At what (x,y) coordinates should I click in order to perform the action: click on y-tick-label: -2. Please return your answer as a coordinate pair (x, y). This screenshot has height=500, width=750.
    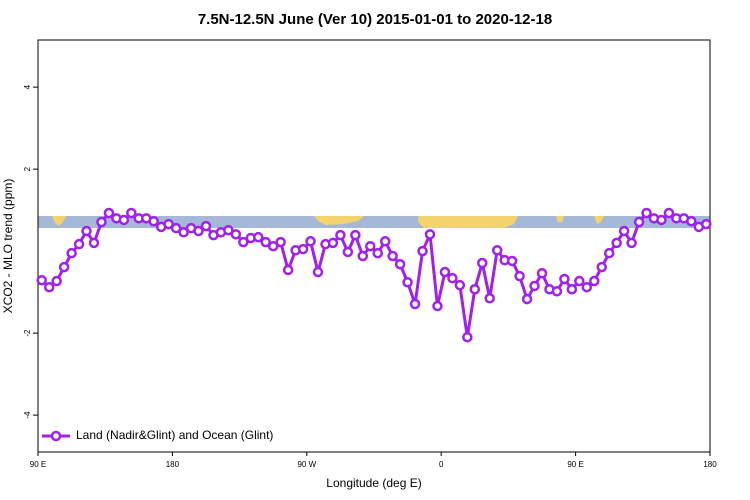
    Looking at the image, I should click on (27, 333).